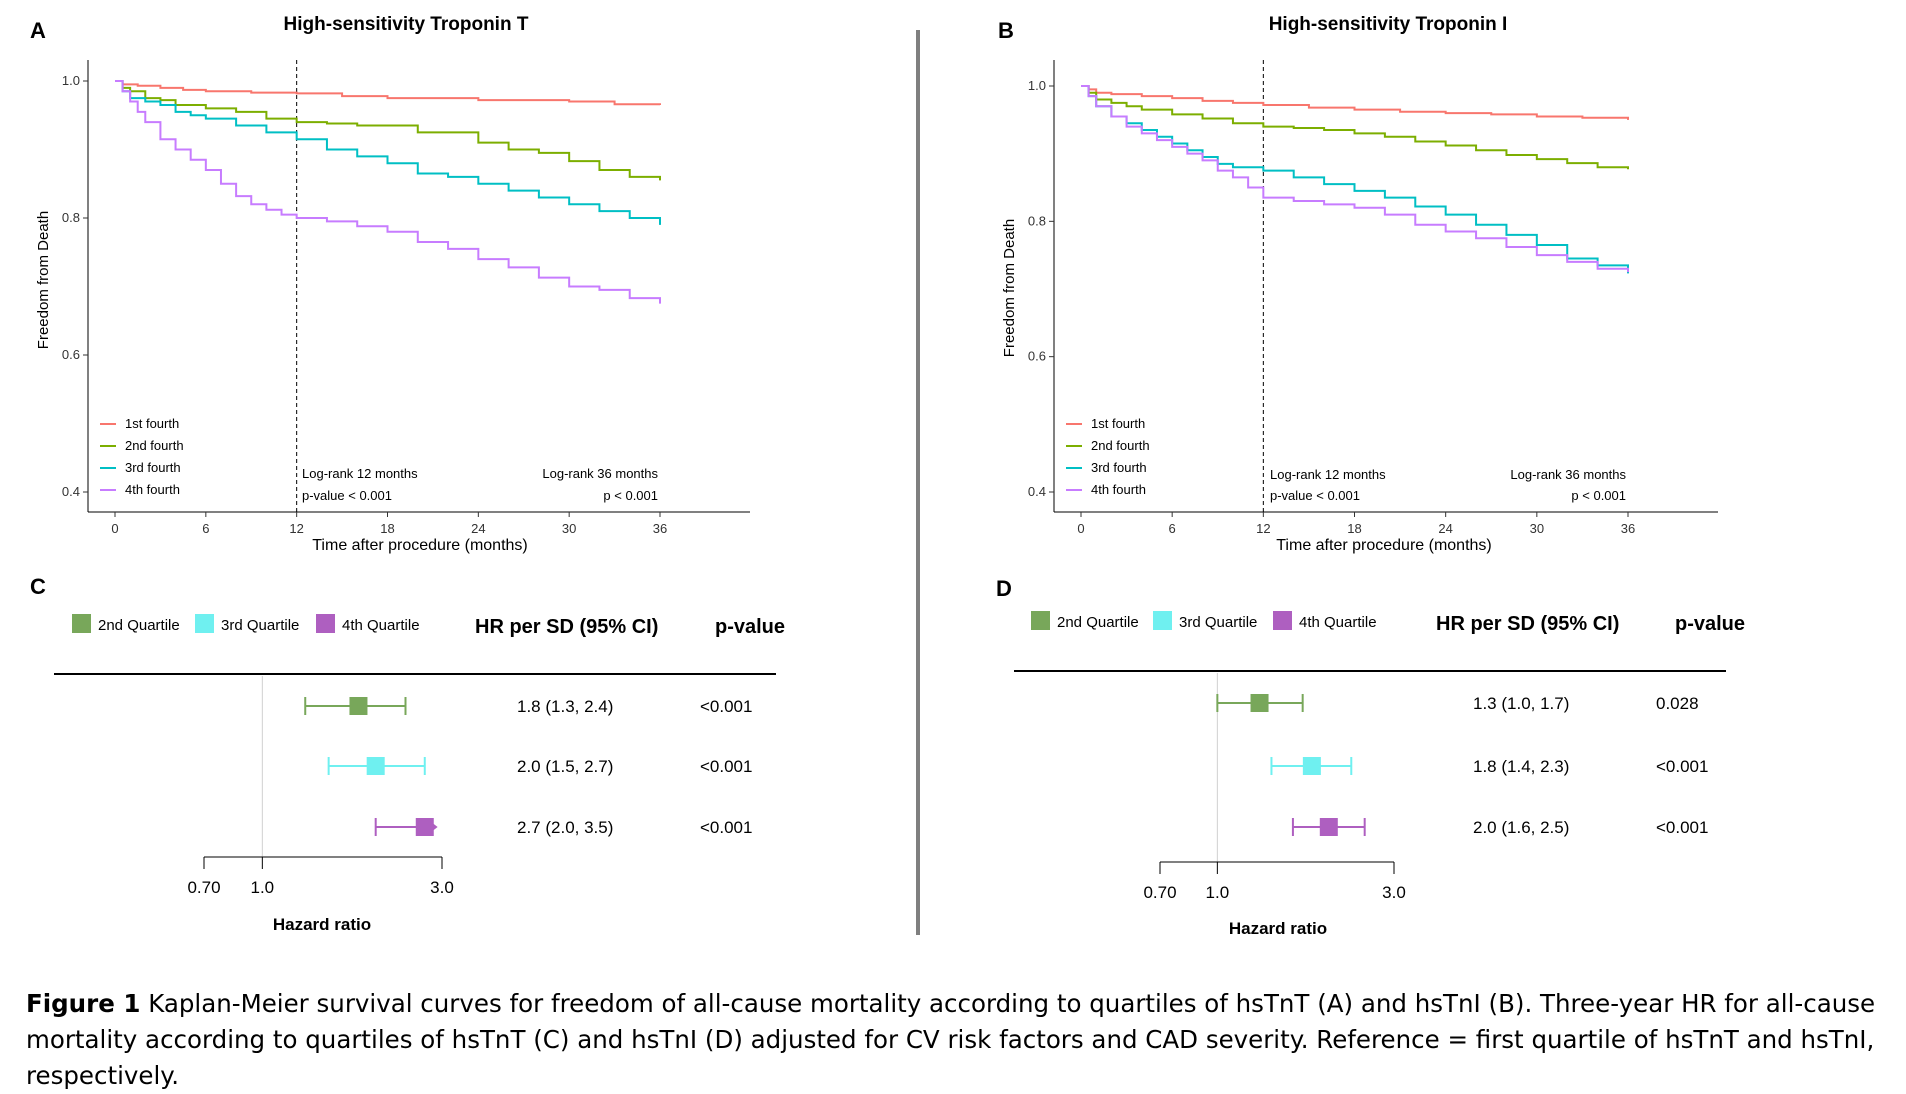 This screenshot has height=1094, width=1906. What do you see at coordinates (419, 545) in the screenshot?
I see `panel-a-xlabel: Time after procedure (months)` at bounding box center [419, 545].